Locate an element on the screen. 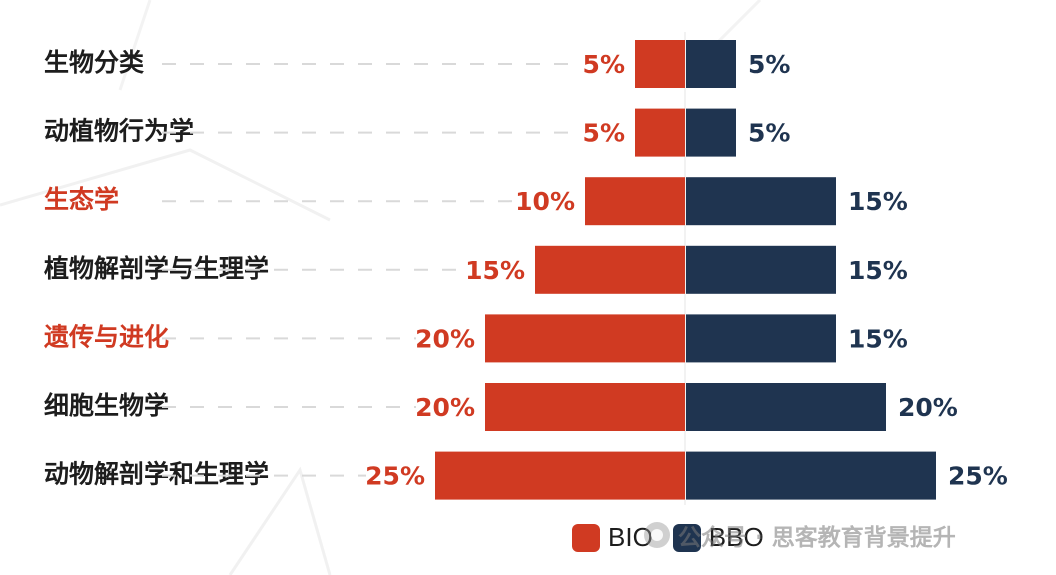 The image size is (1056, 575). bio-value-label: 10% is located at coordinates (545, 201).